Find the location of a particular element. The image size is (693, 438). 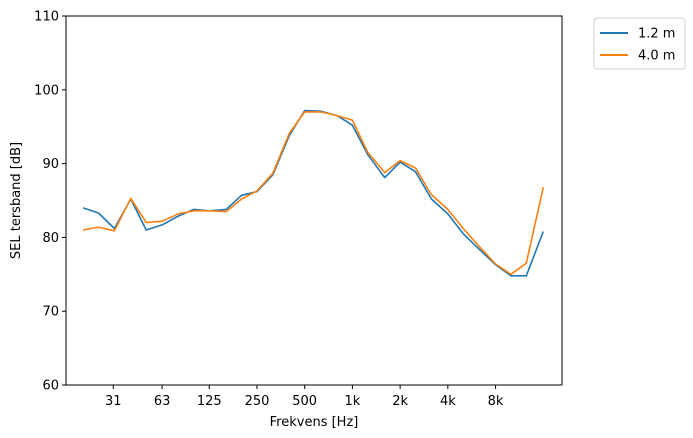

legend-box is located at coordinates (639, 43).